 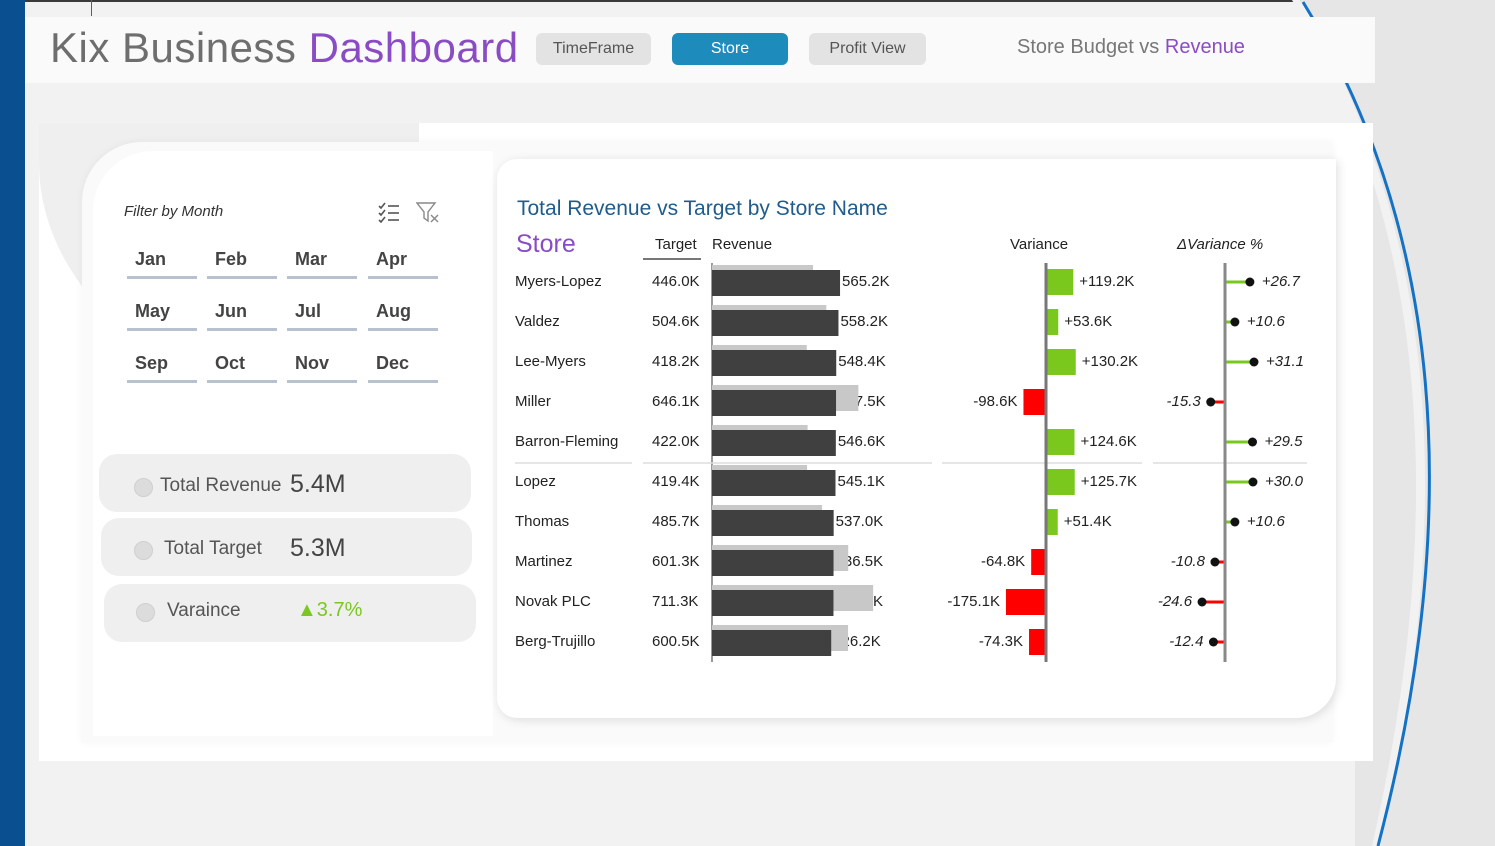 What do you see at coordinates (533, 401) in the screenshot?
I see `store-name-label: Miller` at bounding box center [533, 401].